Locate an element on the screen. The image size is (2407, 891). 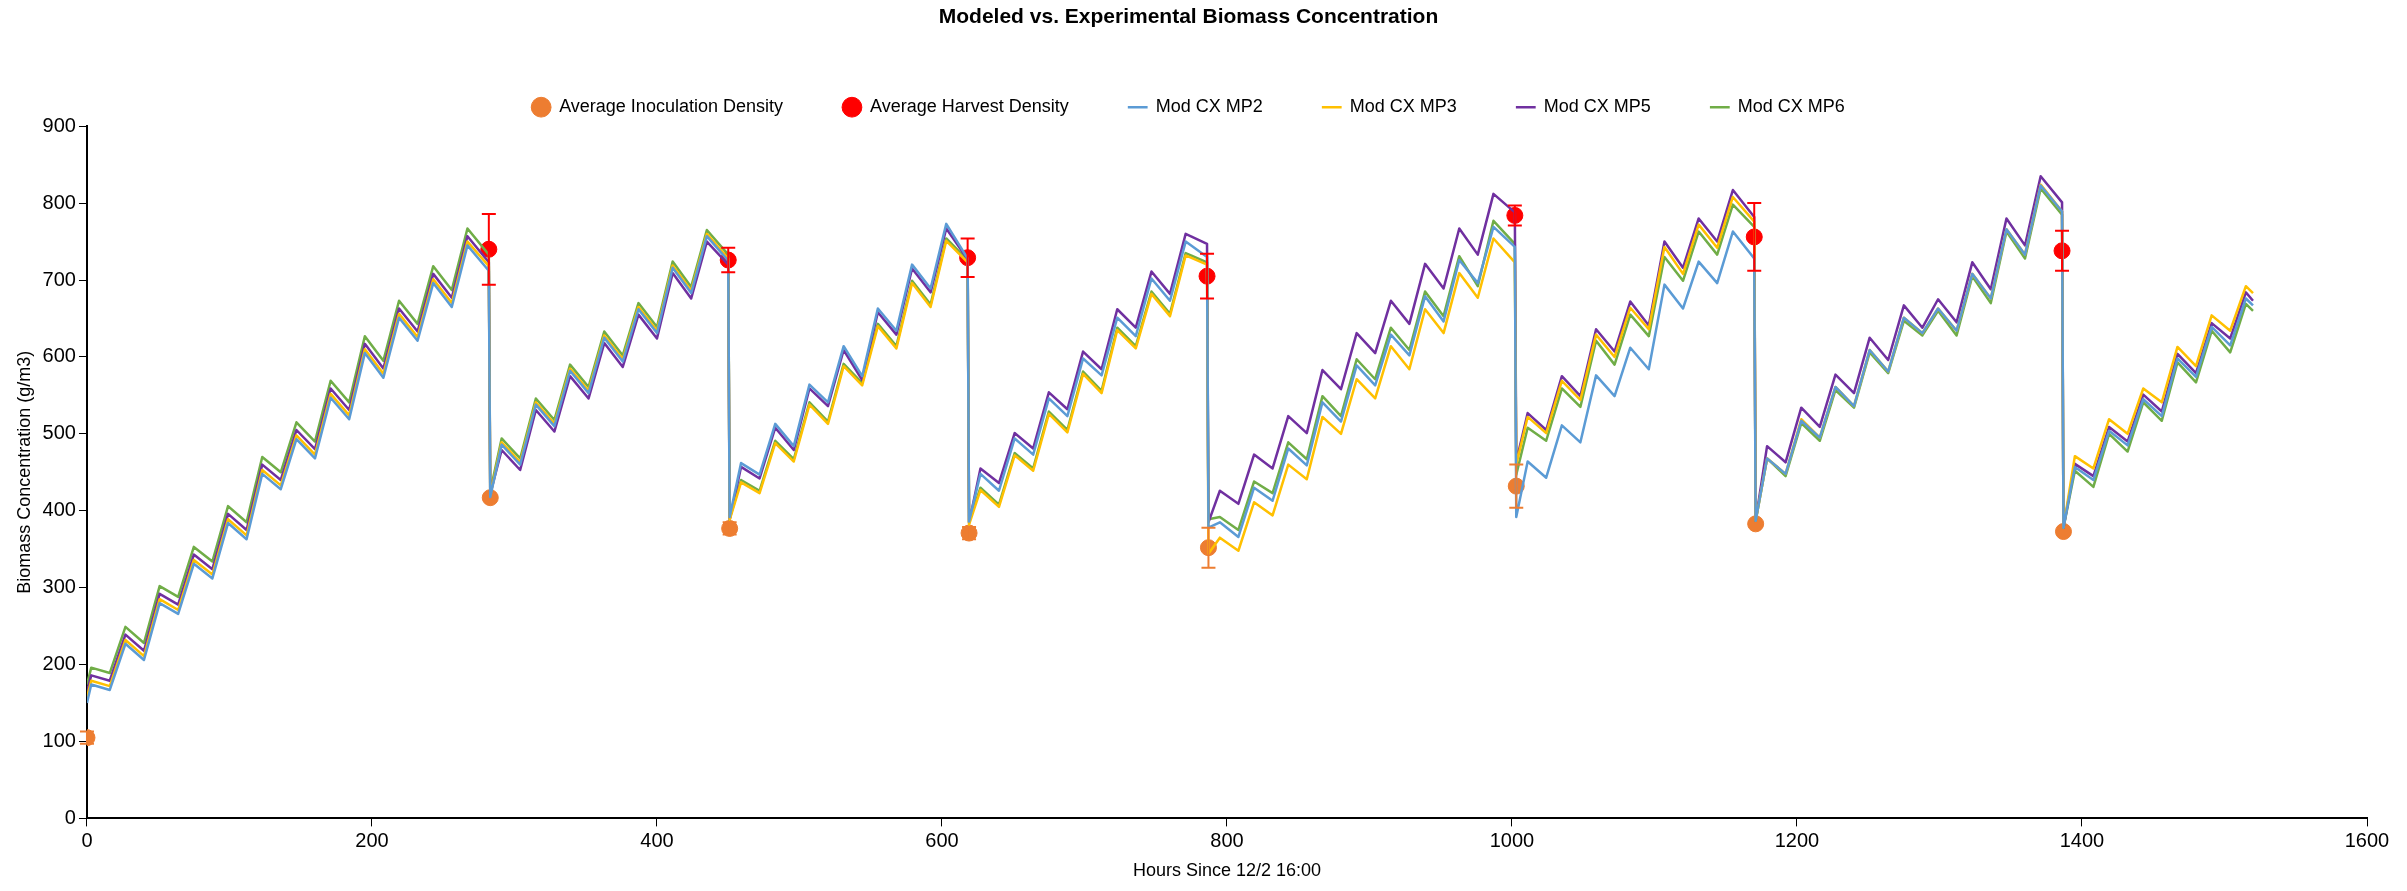
y-tick-label: 400 is located at coordinates (59, 509).